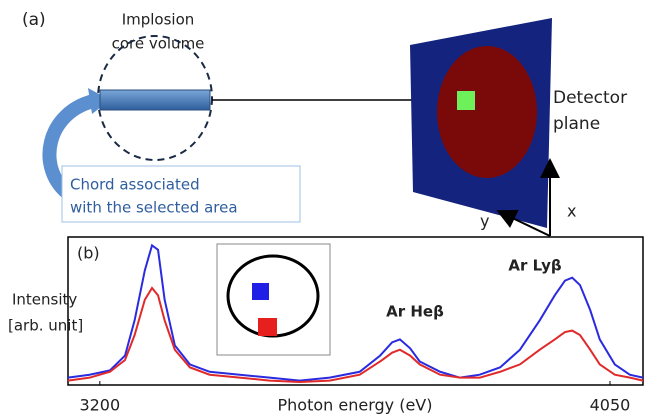 The height and width of the screenshot is (418, 647). What do you see at coordinates (260, 291) in the screenshot?
I see `inset-blue` at bounding box center [260, 291].